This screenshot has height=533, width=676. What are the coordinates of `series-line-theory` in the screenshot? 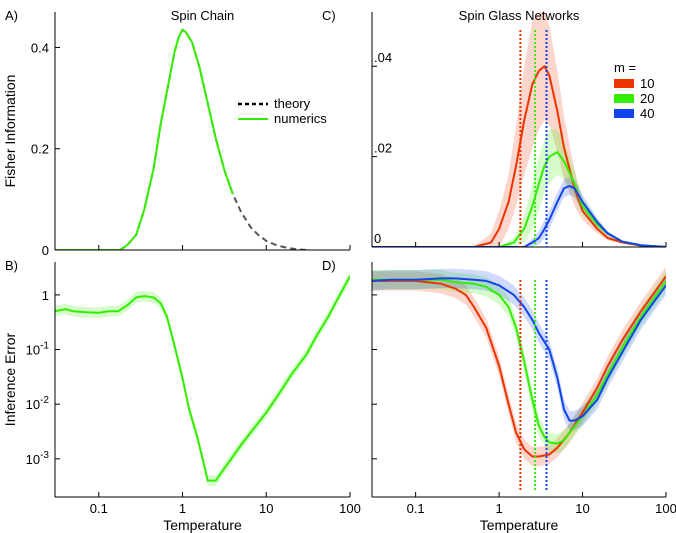 It's located at (213, 139).